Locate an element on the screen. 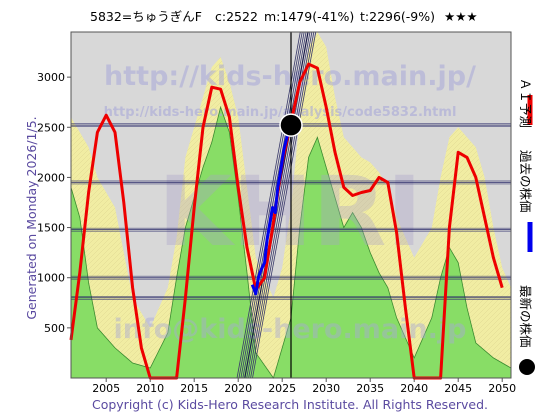  header-predicted-mean: m:1479(-41%) is located at coordinates (309, 16).